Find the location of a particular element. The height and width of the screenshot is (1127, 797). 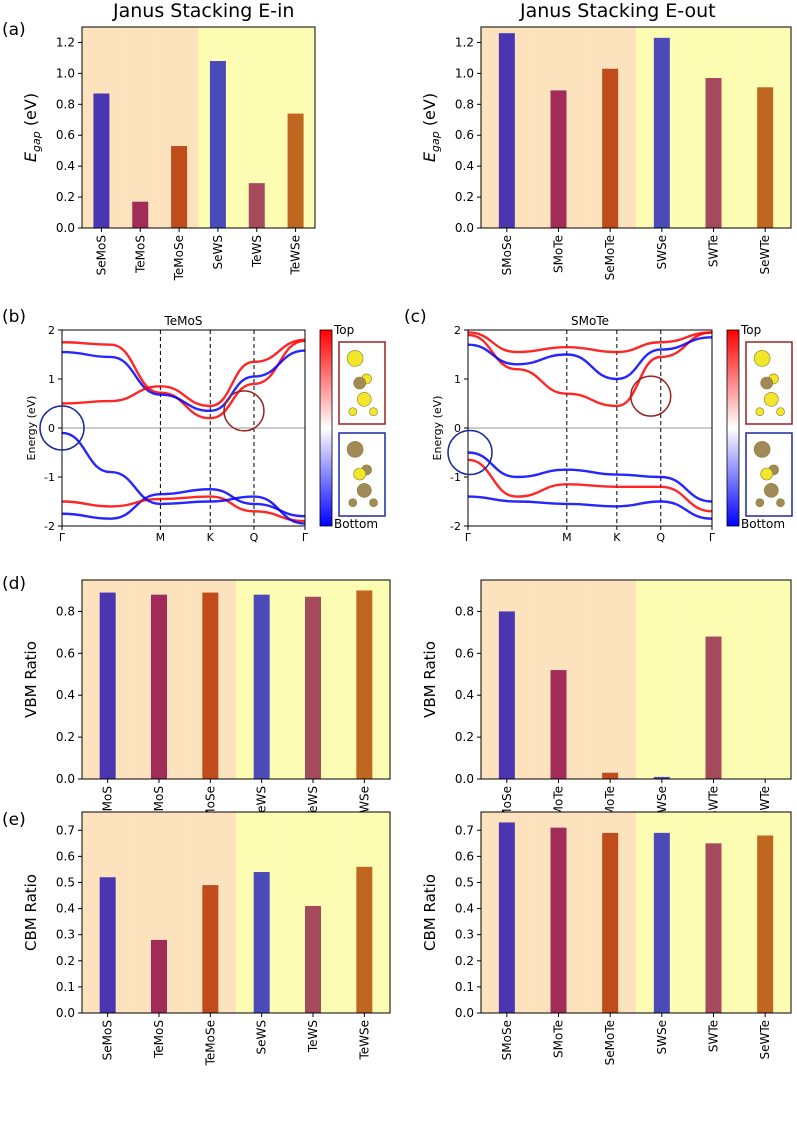

x-tick-label: SeMoS is located at coordinates (108, 1040).